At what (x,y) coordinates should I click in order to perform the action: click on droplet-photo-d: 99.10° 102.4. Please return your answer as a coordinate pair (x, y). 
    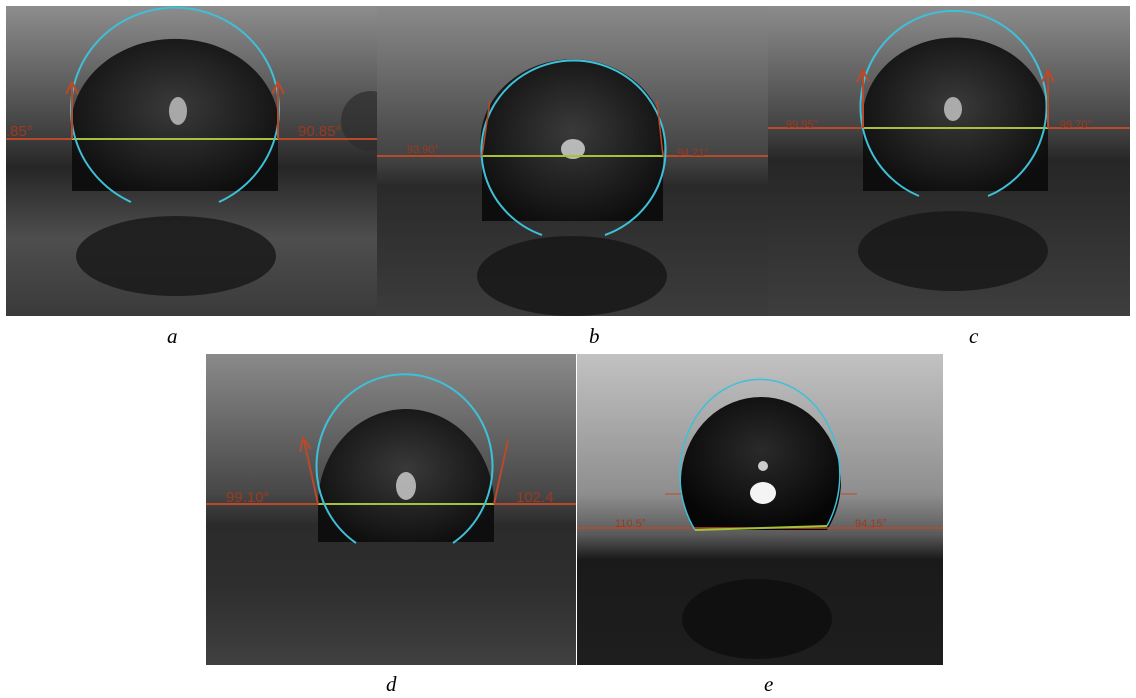
    Looking at the image, I should click on (391, 509).